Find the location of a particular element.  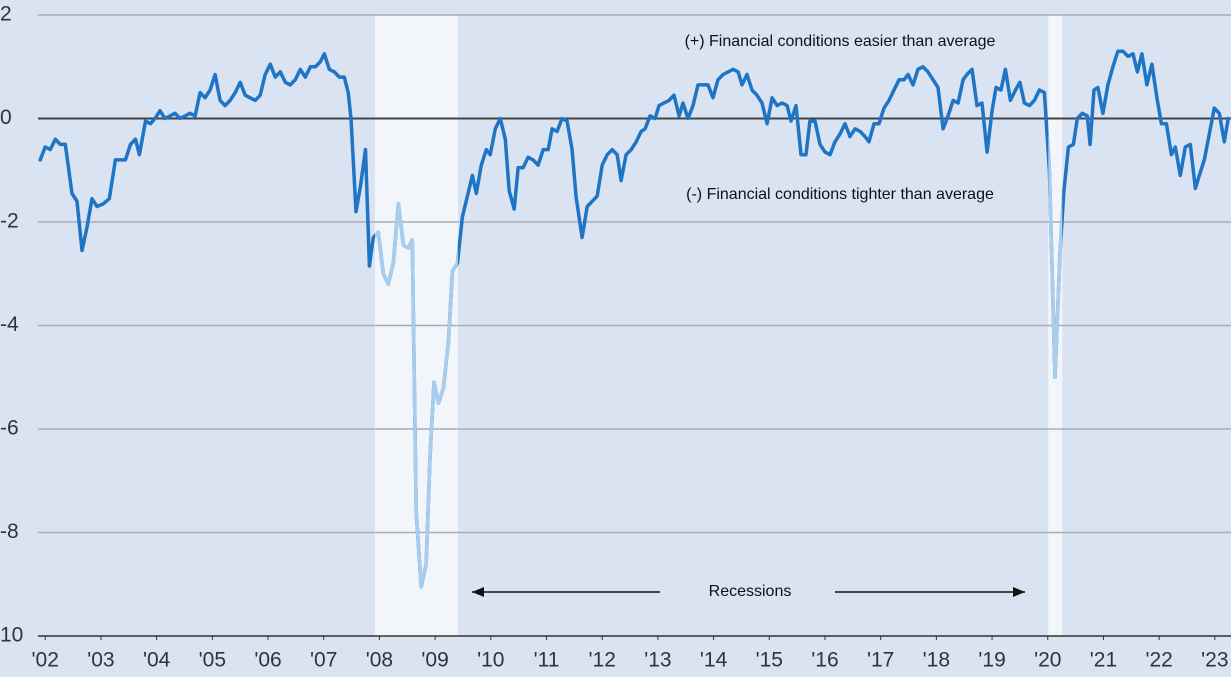

y-tick-label: 2 is located at coordinates (6, 14).